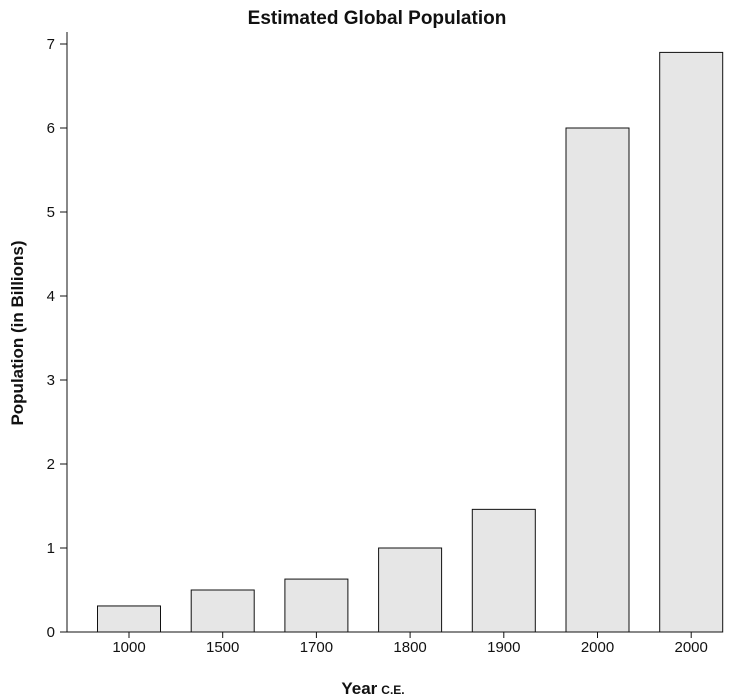 The height and width of the screenshot is (698, 735). What do you see at coordinates (222, 647) in the screenshot?
I see `x-tick-label-1: 1500` at bounding box center [222, 647].